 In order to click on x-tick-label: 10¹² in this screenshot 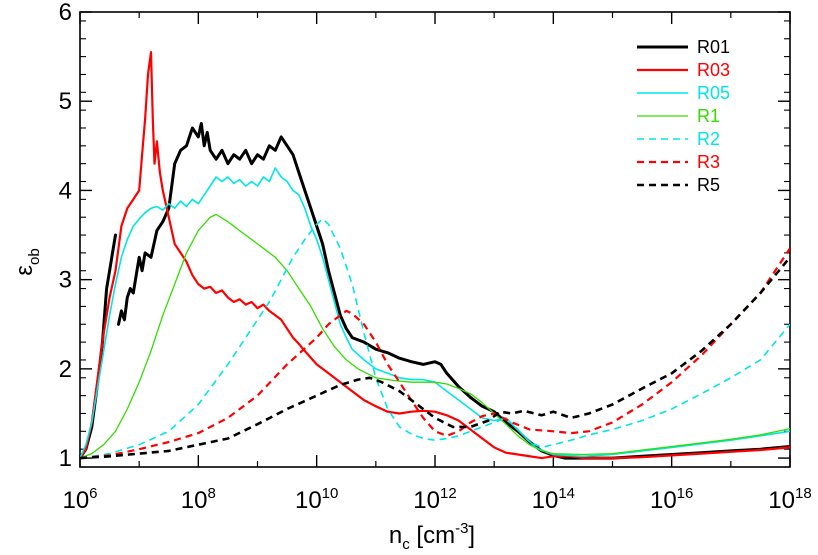, I will do `click(434, 499)`.